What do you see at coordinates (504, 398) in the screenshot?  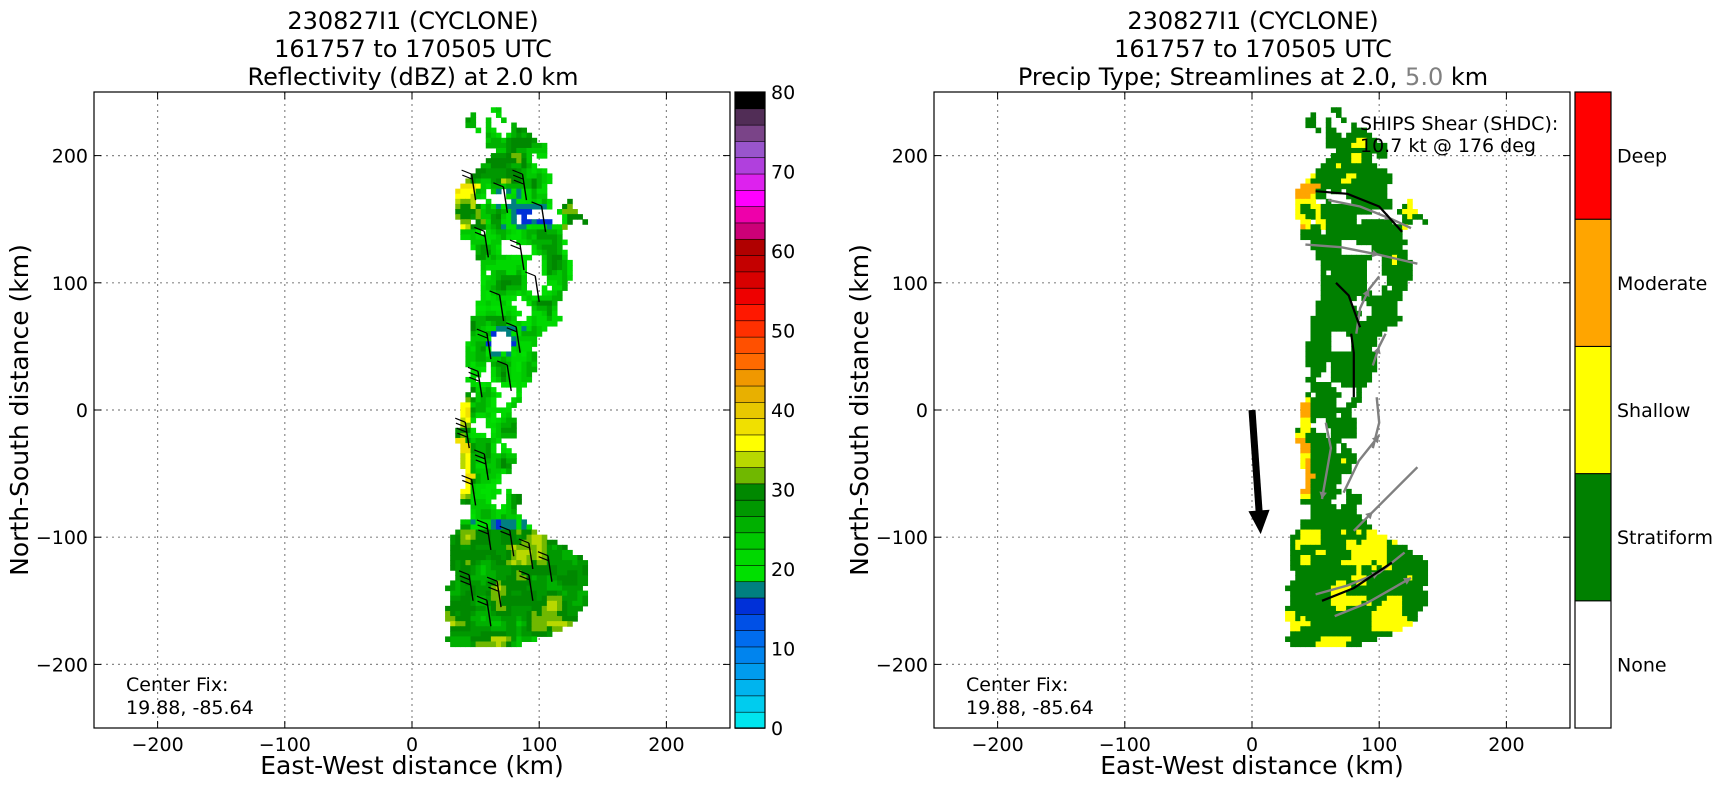 I see `left-wind-barbs` at bounding box center [504, 398].